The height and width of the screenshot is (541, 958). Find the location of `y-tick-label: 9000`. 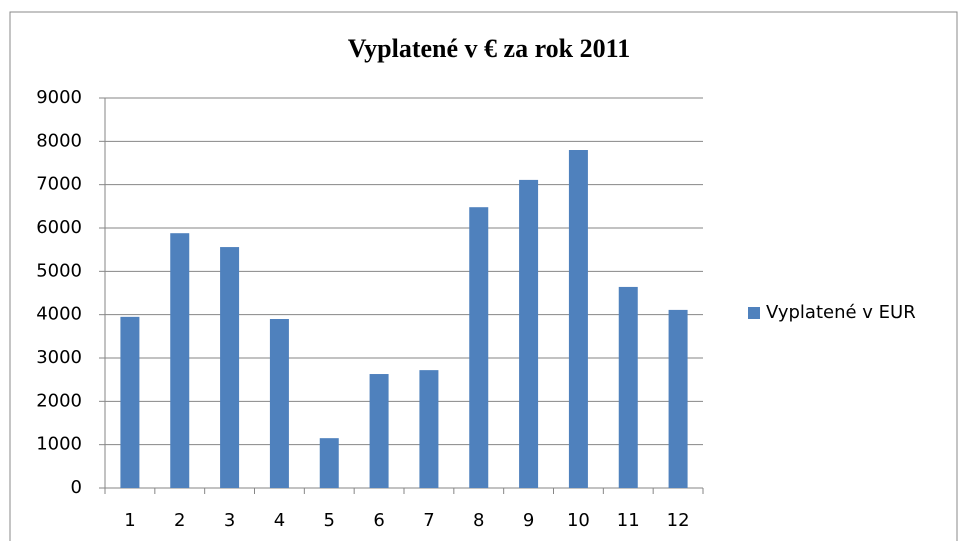

y-tick-label: 9000 is located at coordinates (59, 97).